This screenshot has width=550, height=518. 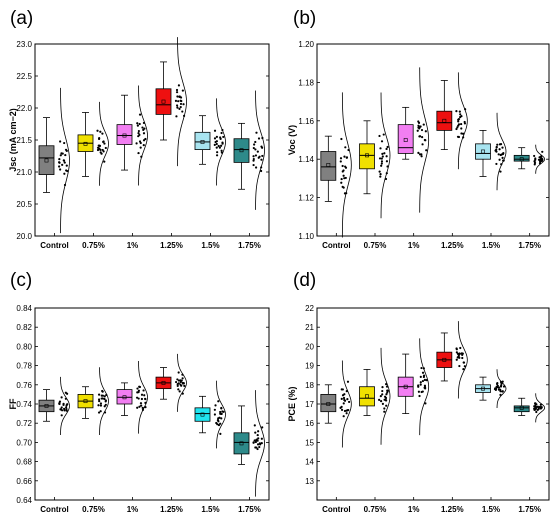 I want to click on x-tick-label: 1.75%, so click(x=249, y=245).